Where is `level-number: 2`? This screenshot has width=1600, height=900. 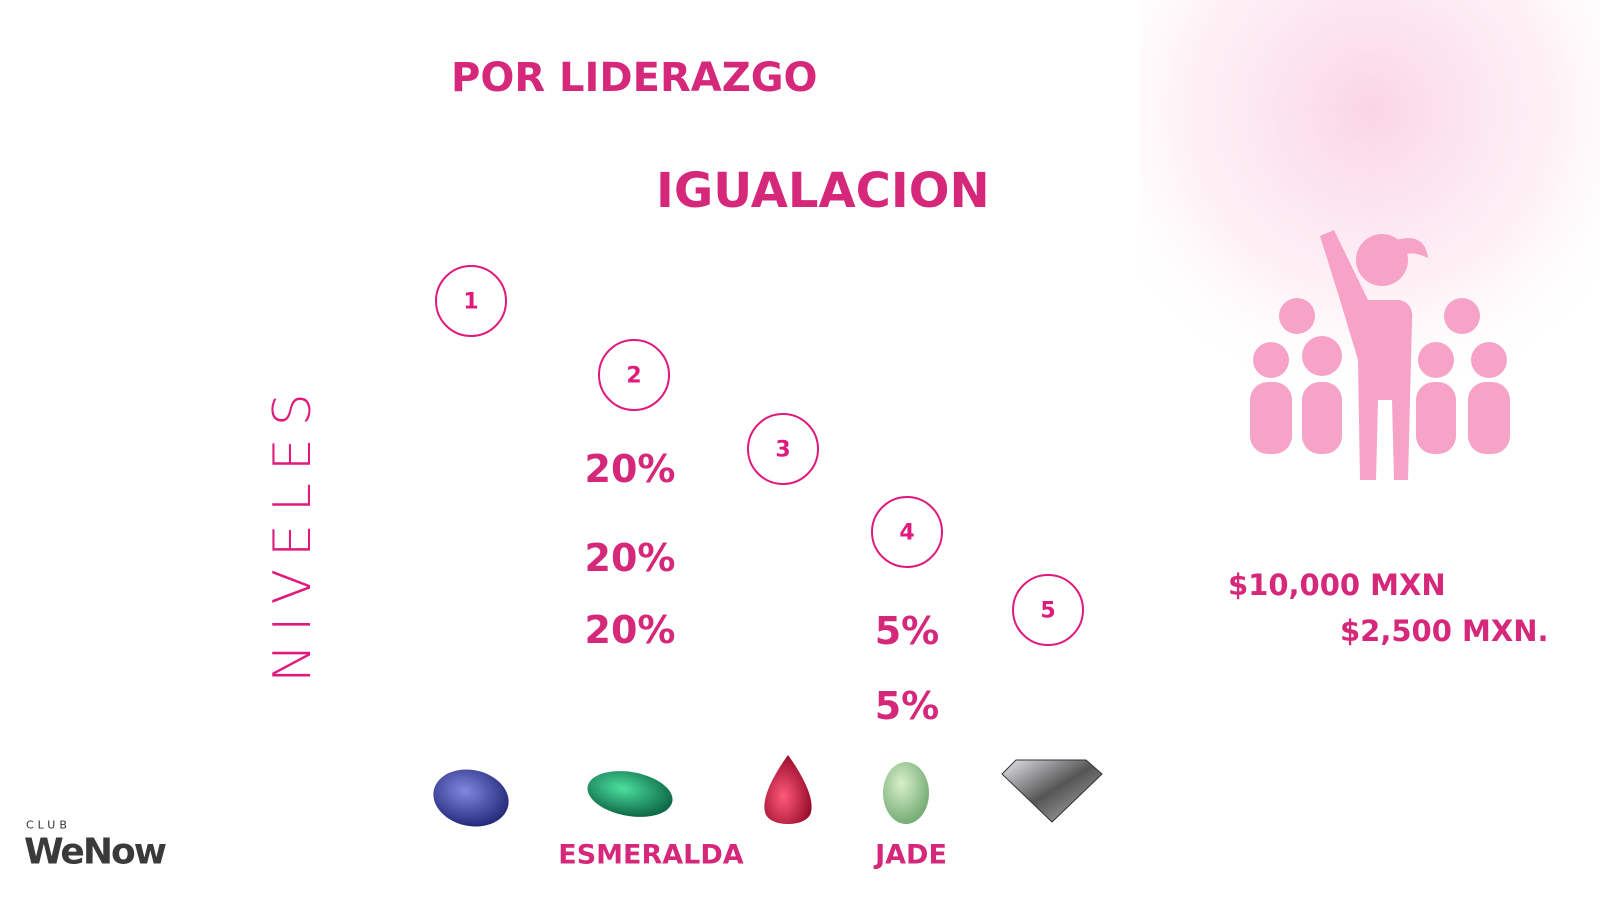
level-number: 2 is located at coordinates (633, 376).